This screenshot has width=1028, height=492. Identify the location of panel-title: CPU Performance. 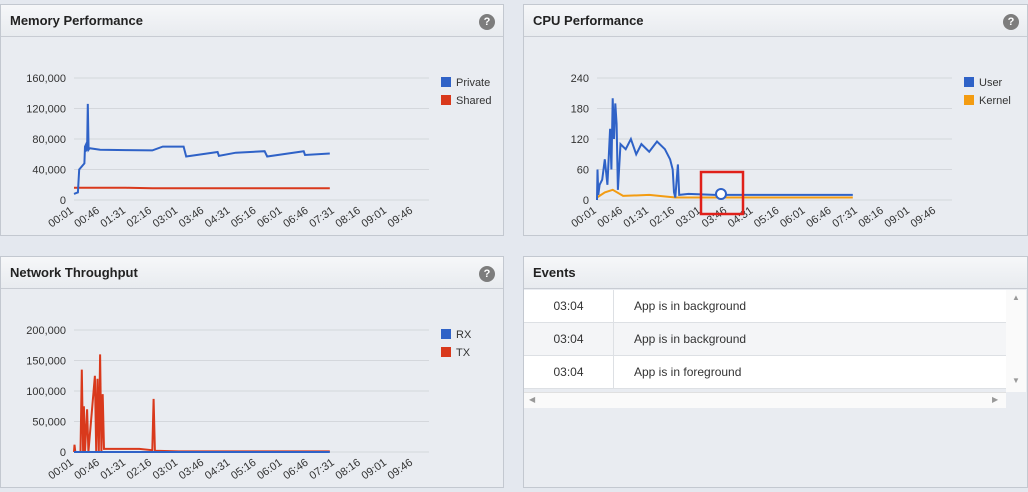
(588, 20).